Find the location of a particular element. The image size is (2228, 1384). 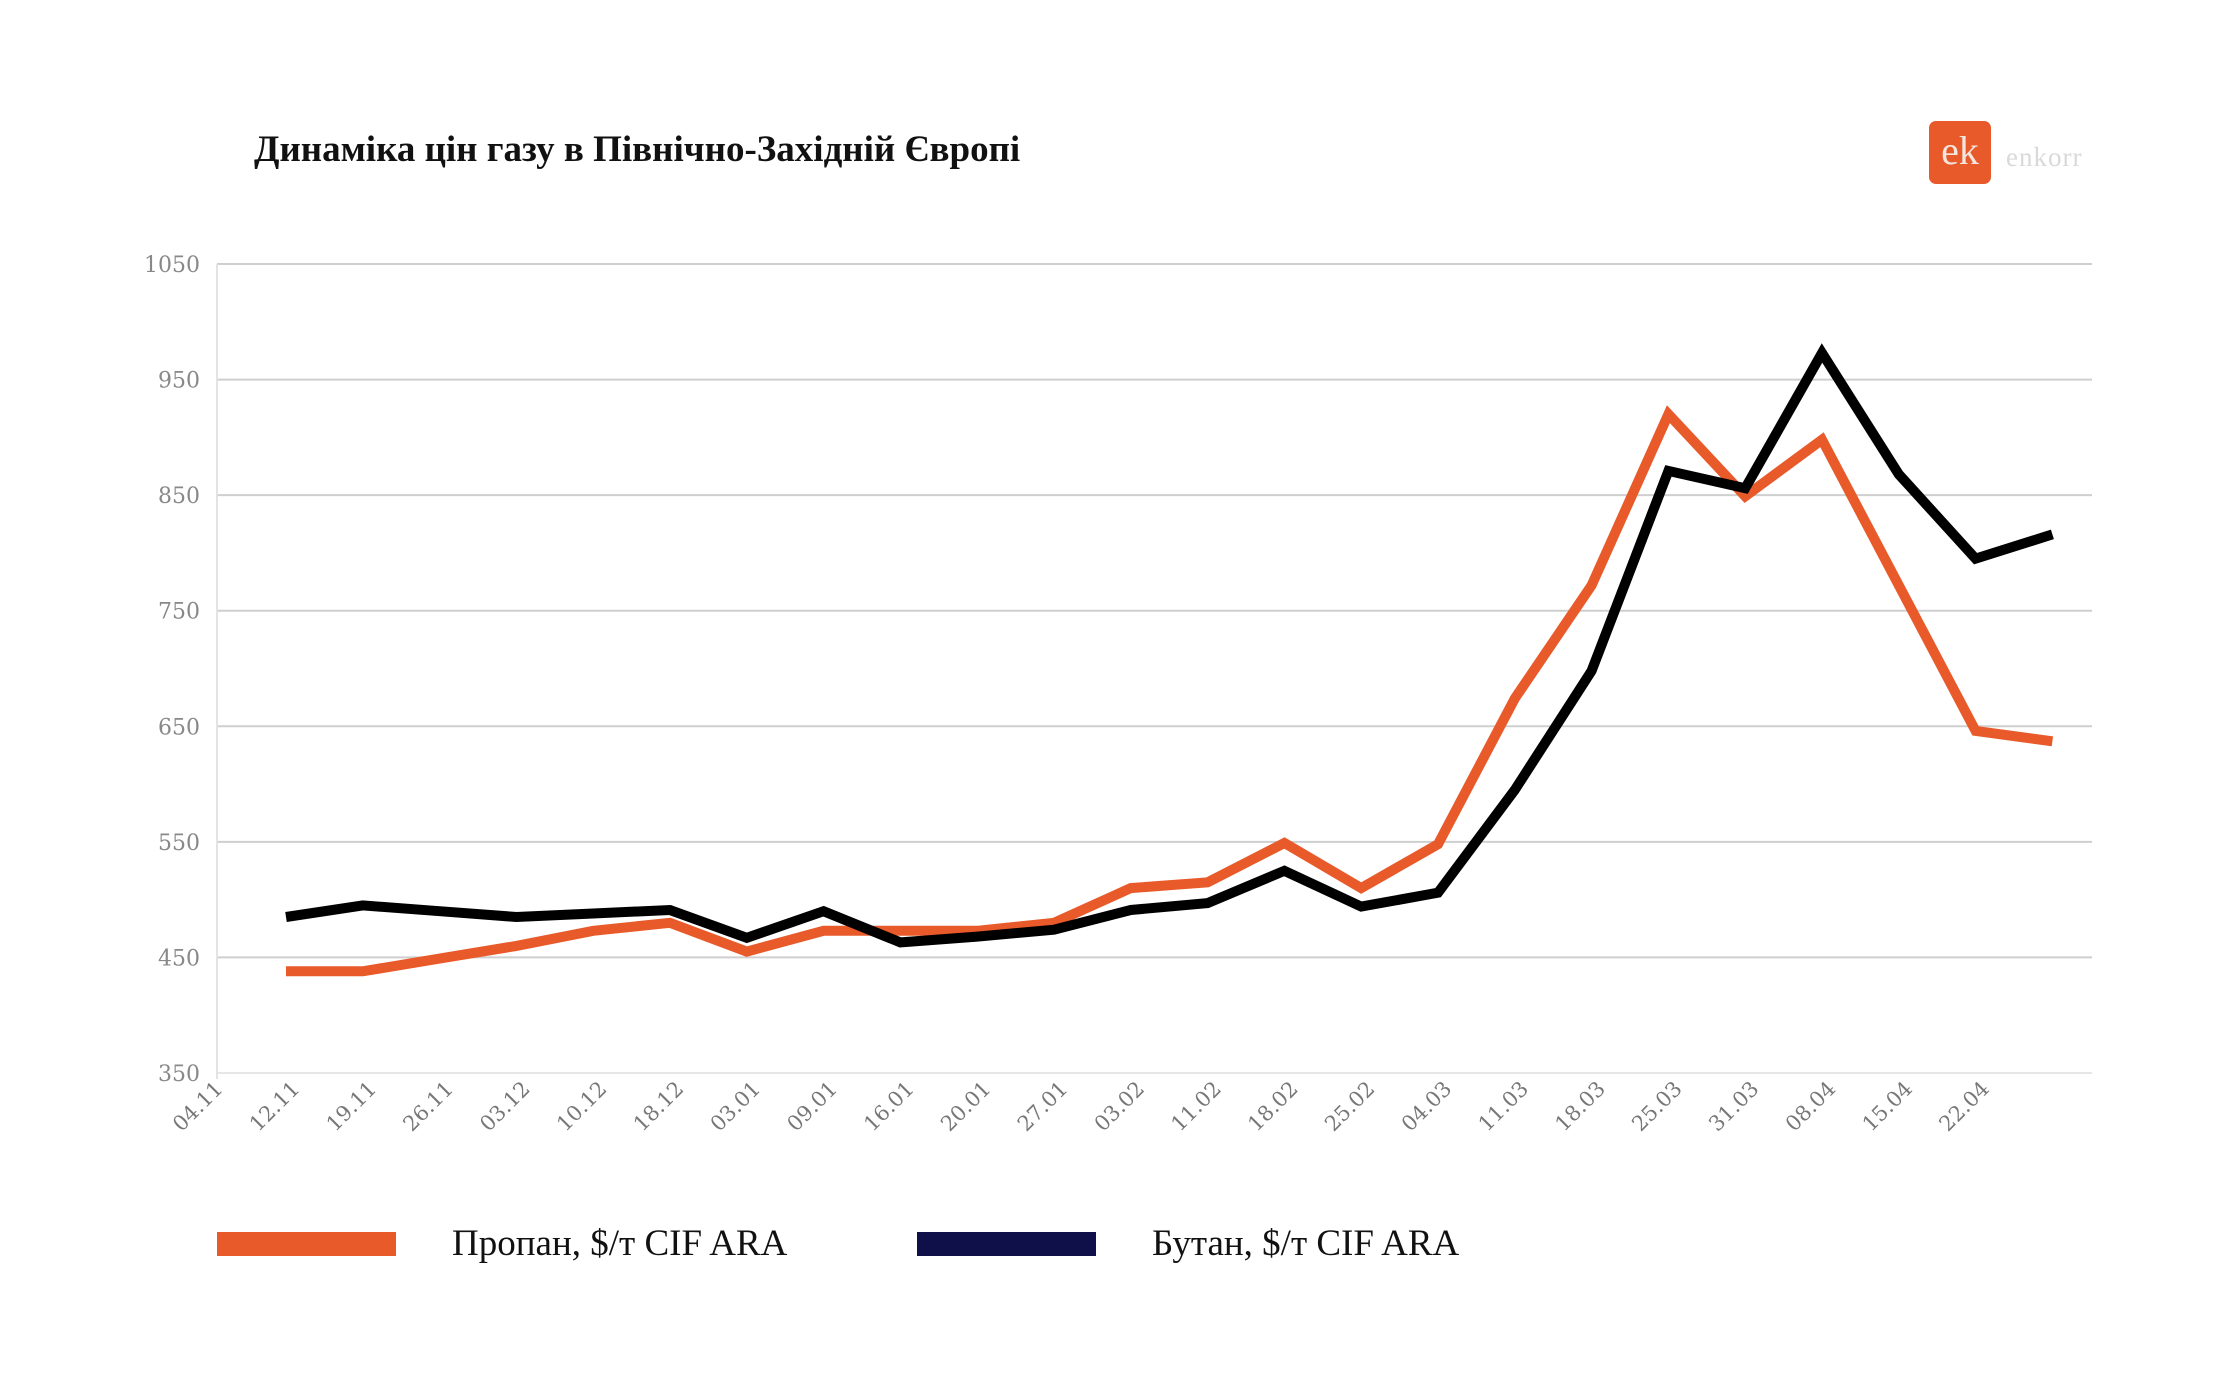

x-tick-label: 11.03 is located at coordinates (1503, 1106).